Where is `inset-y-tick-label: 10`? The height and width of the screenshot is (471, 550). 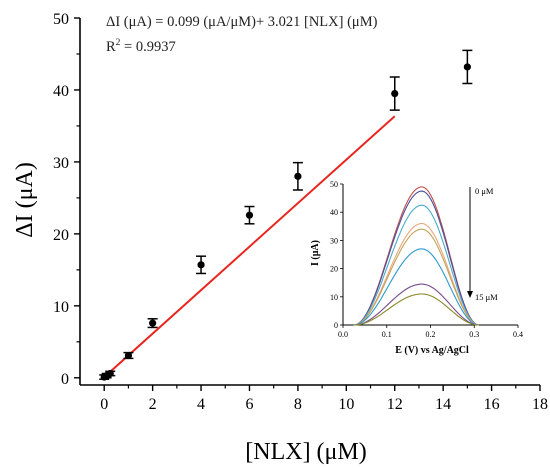
inset-y-tick-label: 10 is located at coordinates (334, 297).